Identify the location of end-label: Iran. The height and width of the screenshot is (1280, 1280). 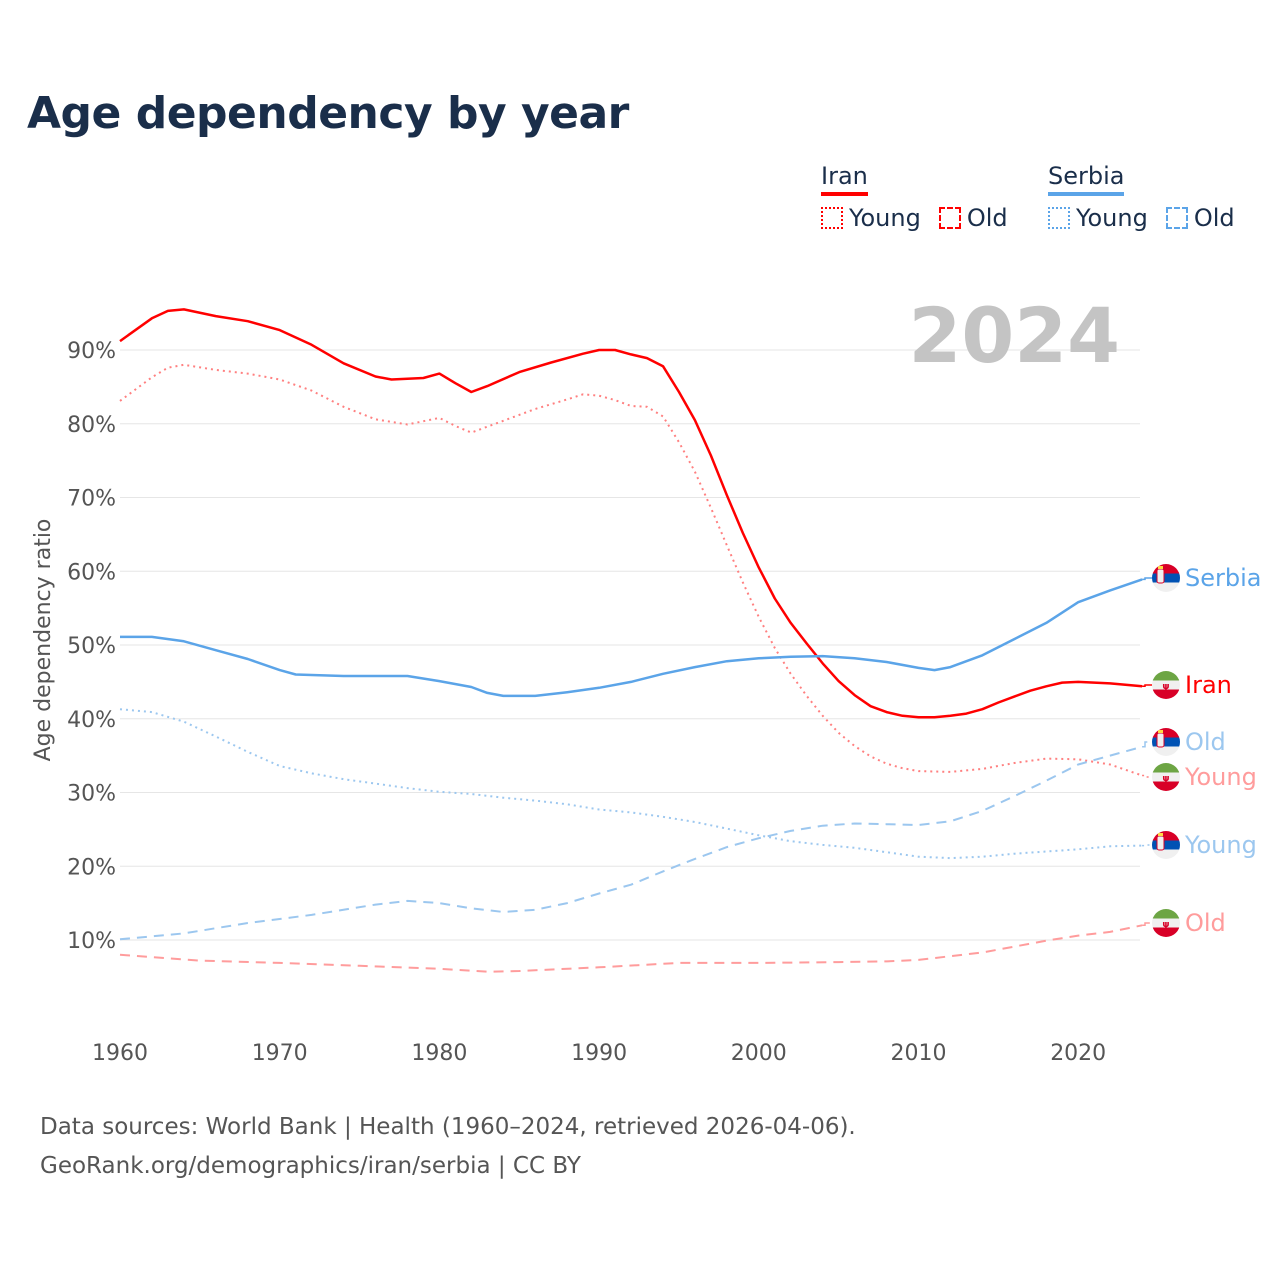
(1208, 685).